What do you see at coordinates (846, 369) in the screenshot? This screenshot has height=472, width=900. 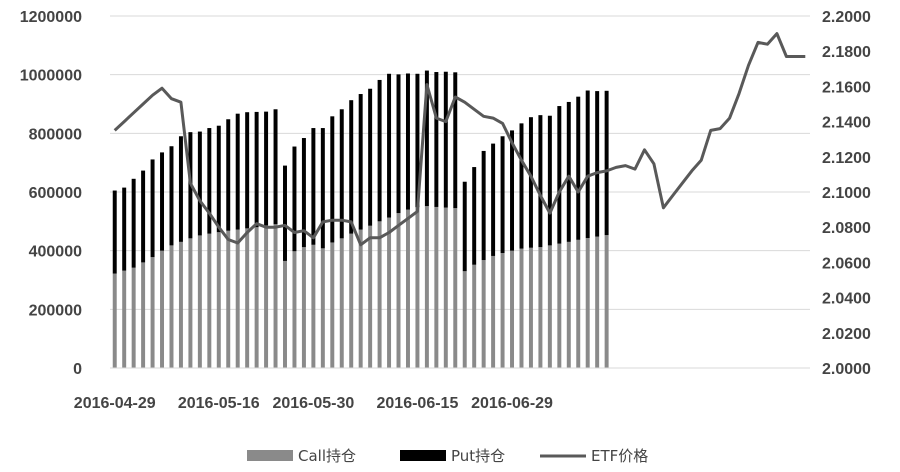 I see `y-right-tick-label: 2.0000` at bounding box center [846, 369].